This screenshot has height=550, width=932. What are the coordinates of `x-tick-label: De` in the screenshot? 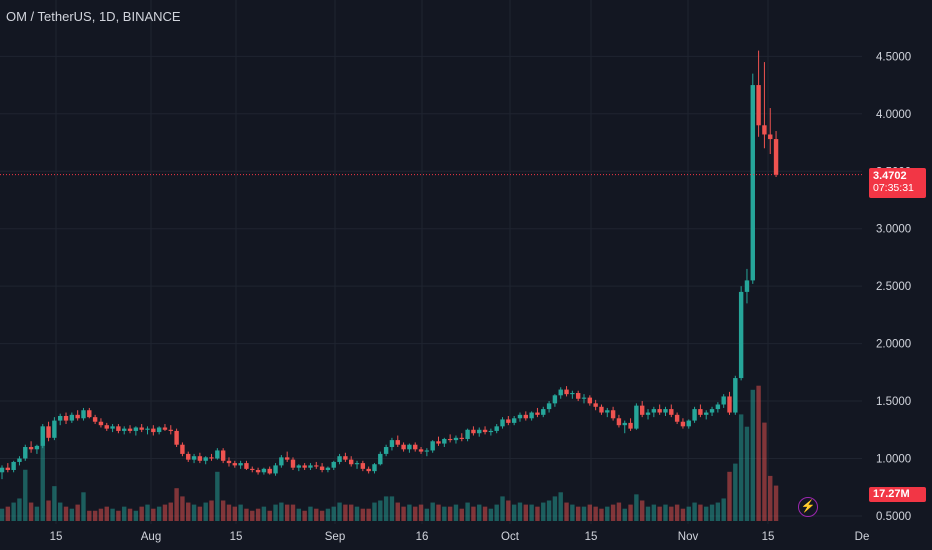 It's located at (862, 537).